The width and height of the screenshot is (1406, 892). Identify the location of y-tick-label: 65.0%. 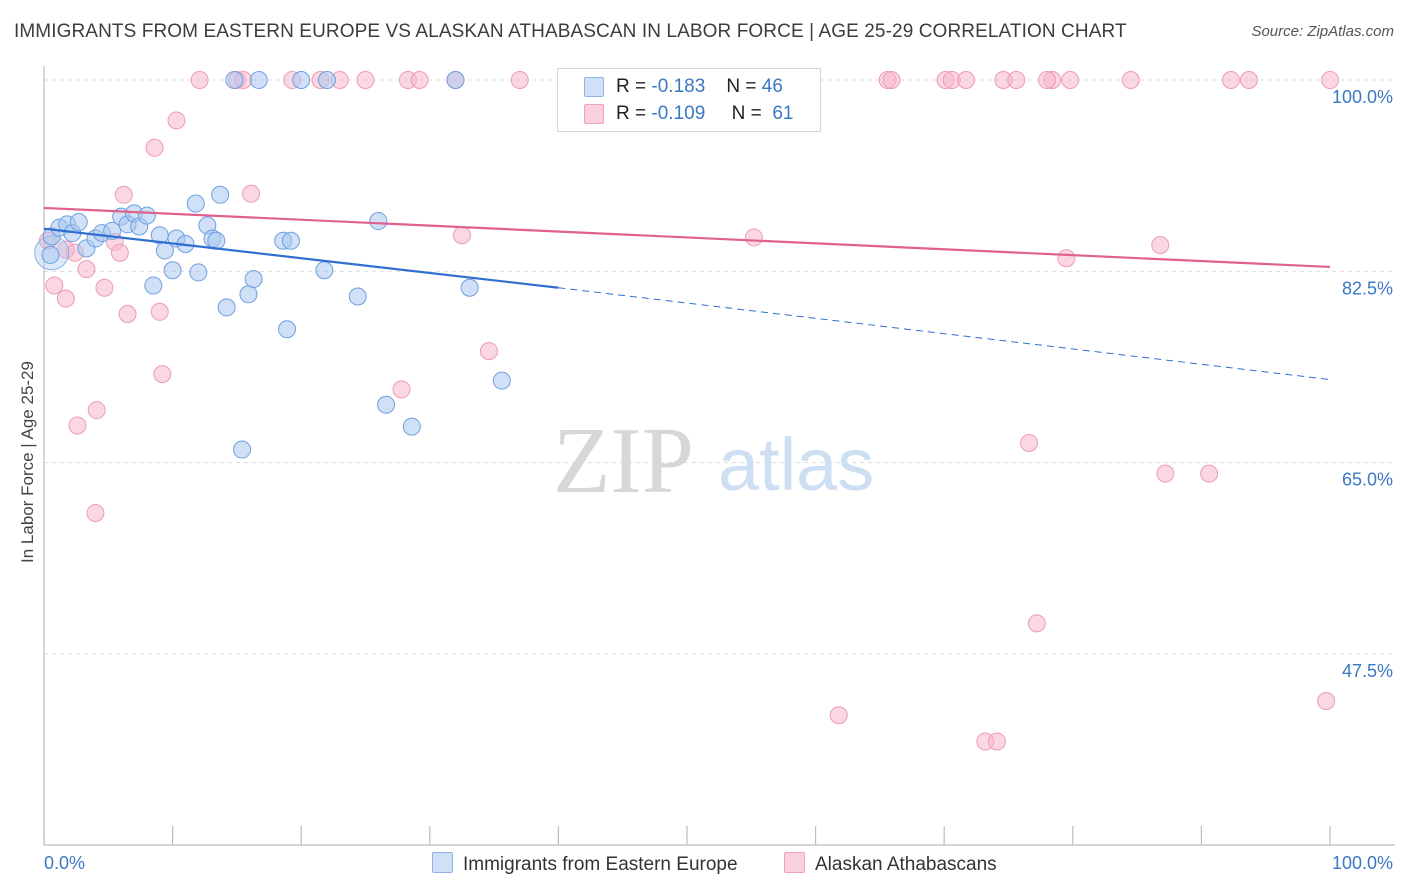
(1367, 480).